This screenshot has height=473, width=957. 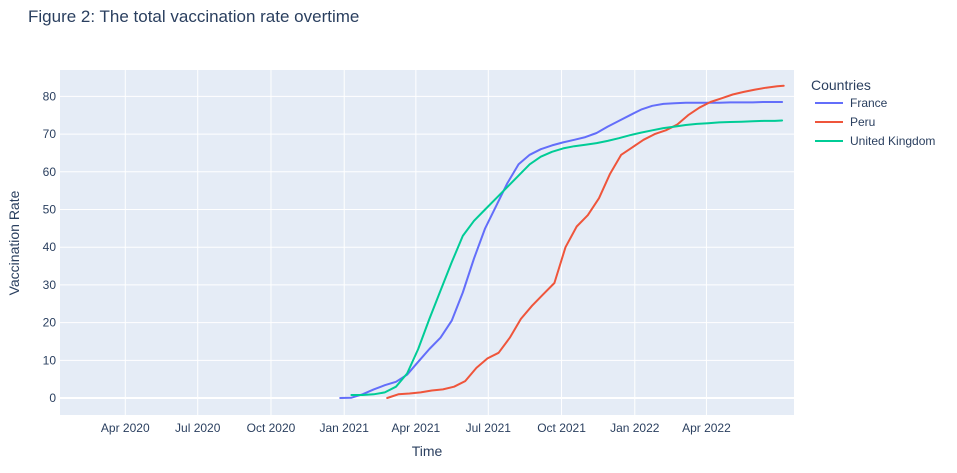 I want to click on y-tick-label: 50, so click(x=50, y=210).